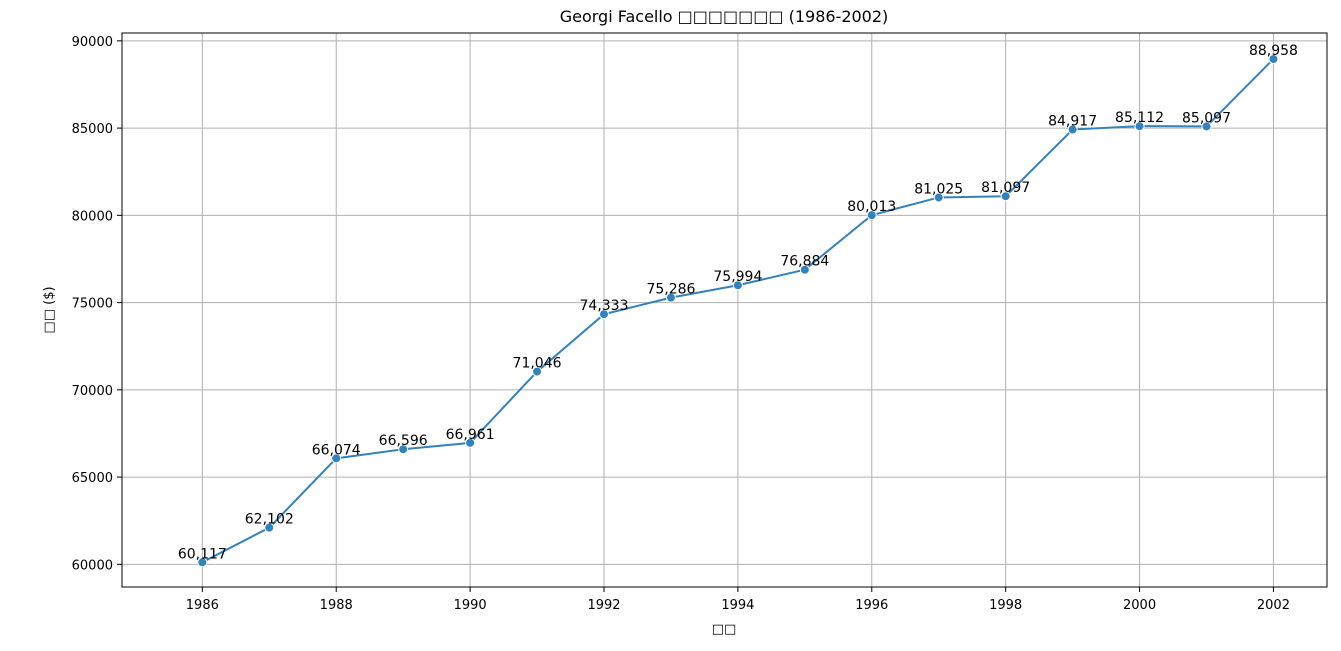  What do you see at coordinates (724, 16) in the screenshot?
I see `chart-title: Georgi Facello □□□□□□□ (1986-2002)` at bounding box center [724, 16].